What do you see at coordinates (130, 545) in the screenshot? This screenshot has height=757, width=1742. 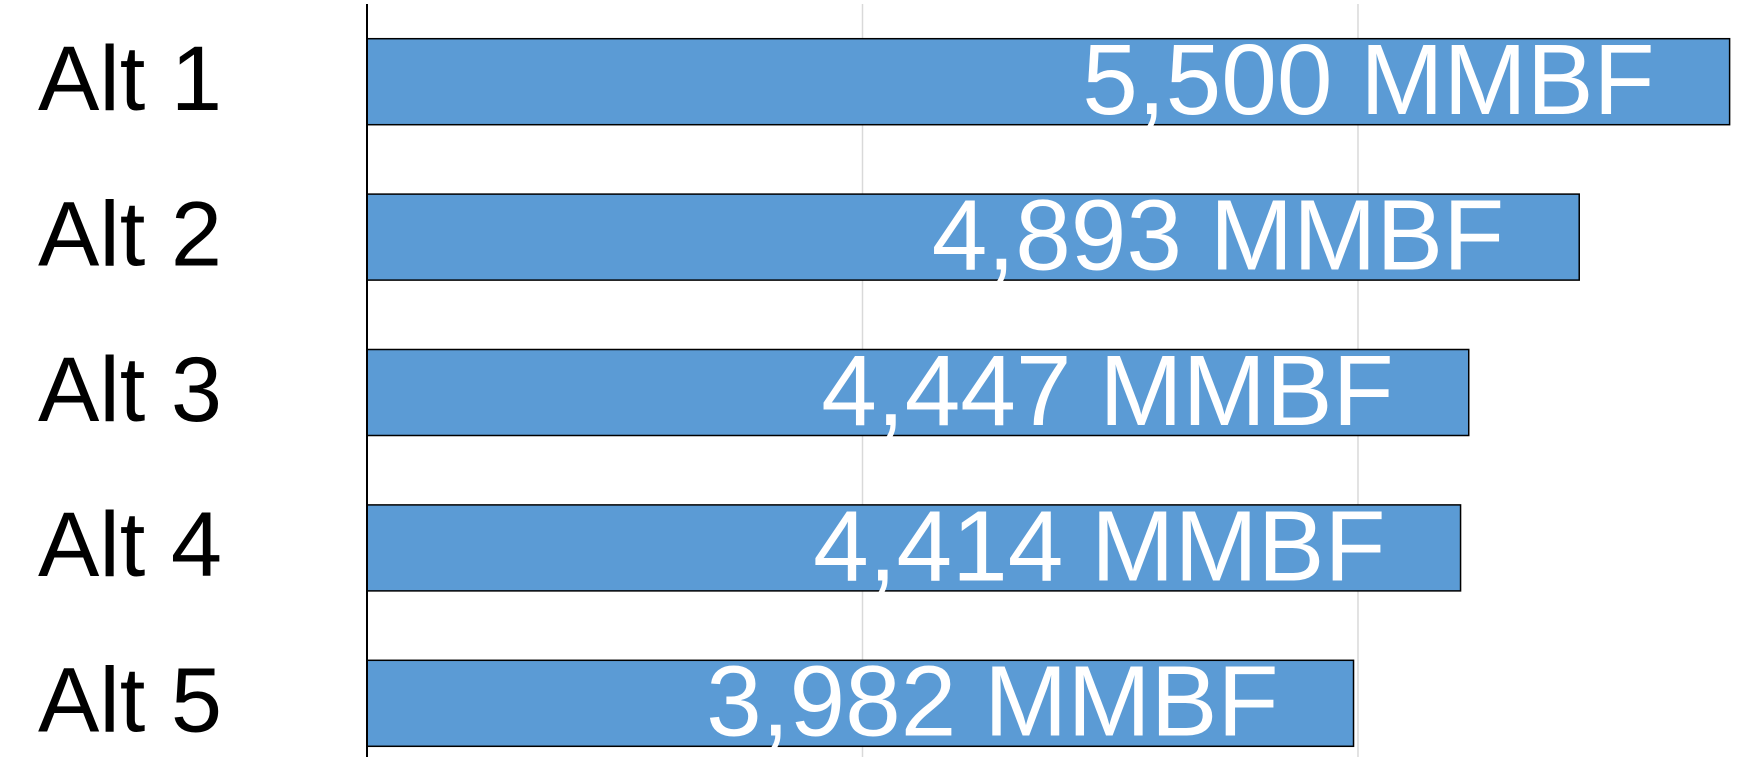 I see `y-tick-label: Alt 4` at bounding box center [130, 545].